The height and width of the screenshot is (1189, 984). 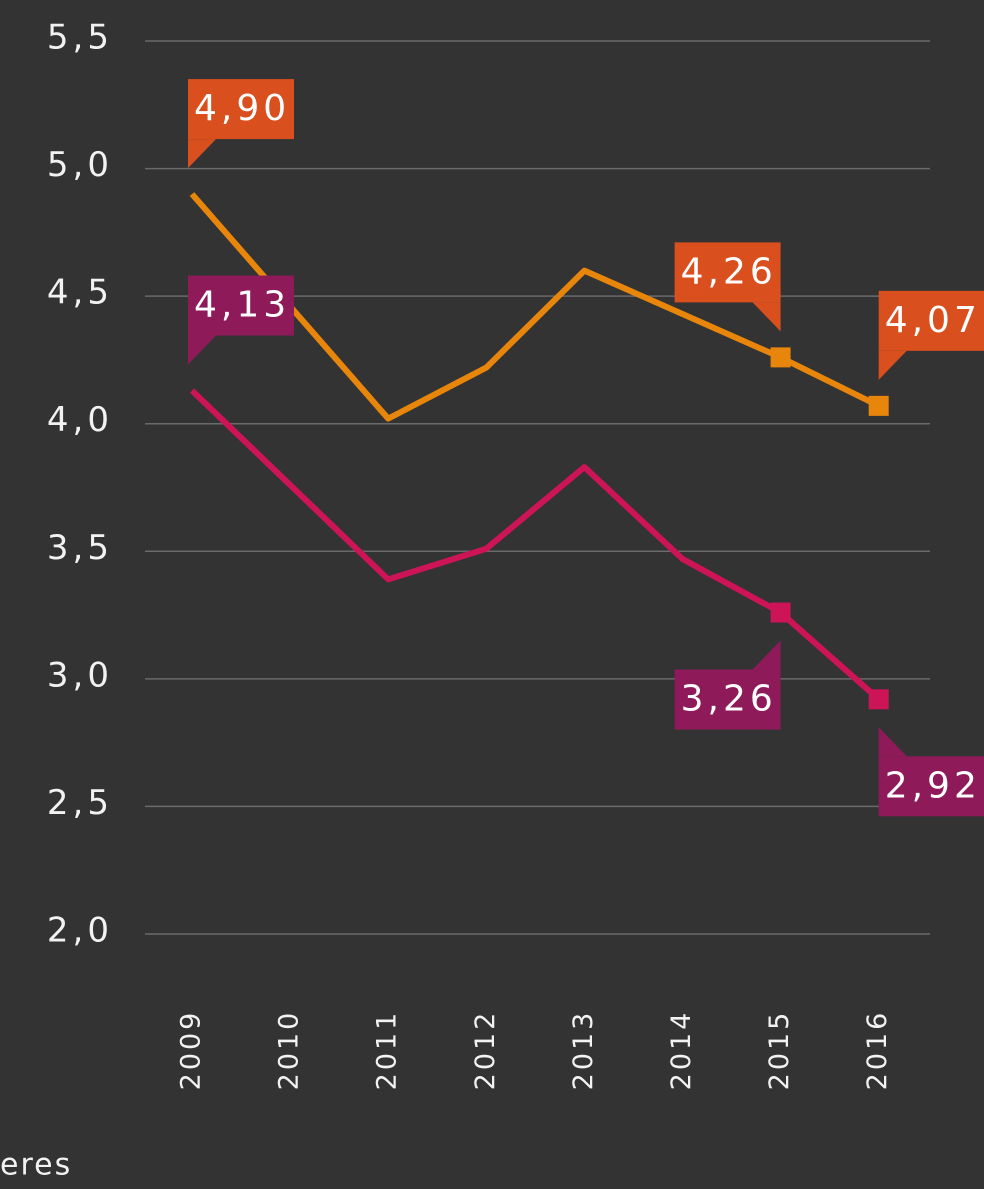 I want to click on value-label: 4,90, so click(x=241, y=124).